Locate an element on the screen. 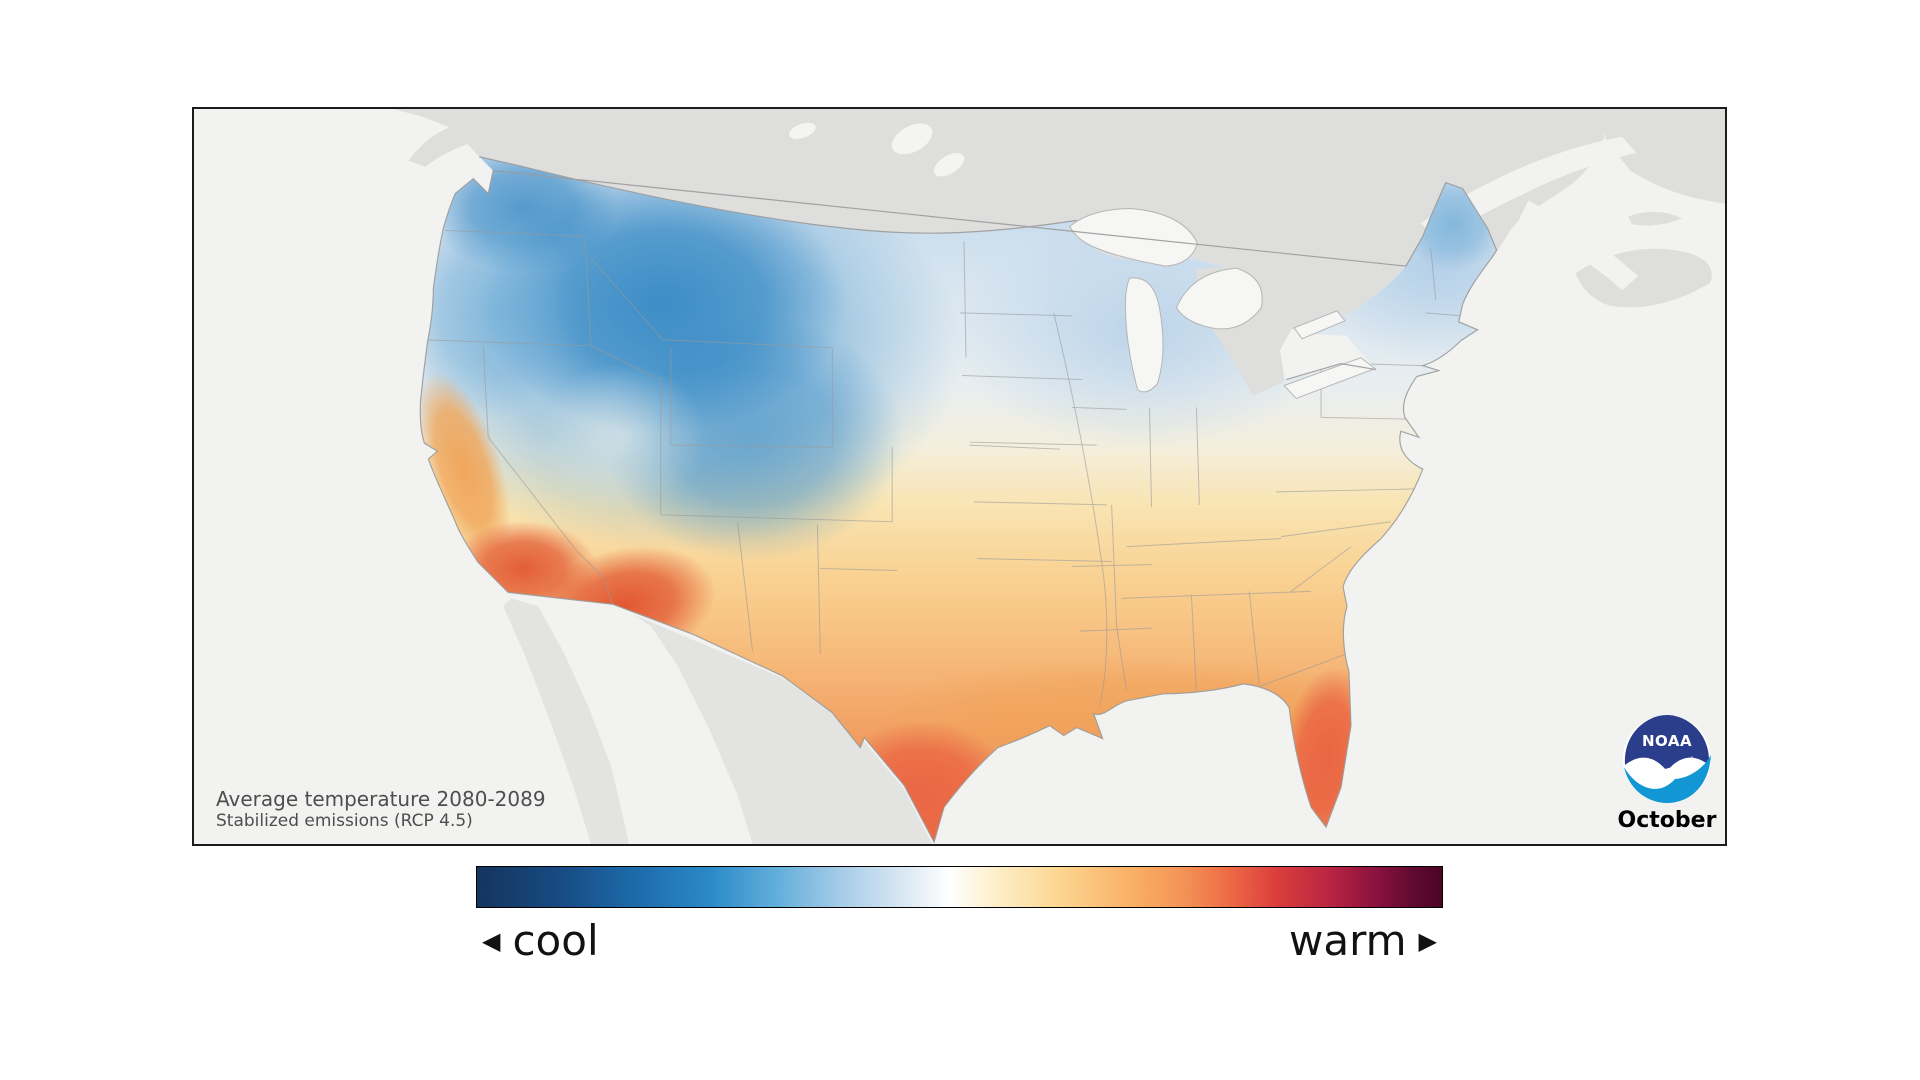 This screenshot has width=1920, height=1080. cool-label: cool is located at coordinates (555, 940).